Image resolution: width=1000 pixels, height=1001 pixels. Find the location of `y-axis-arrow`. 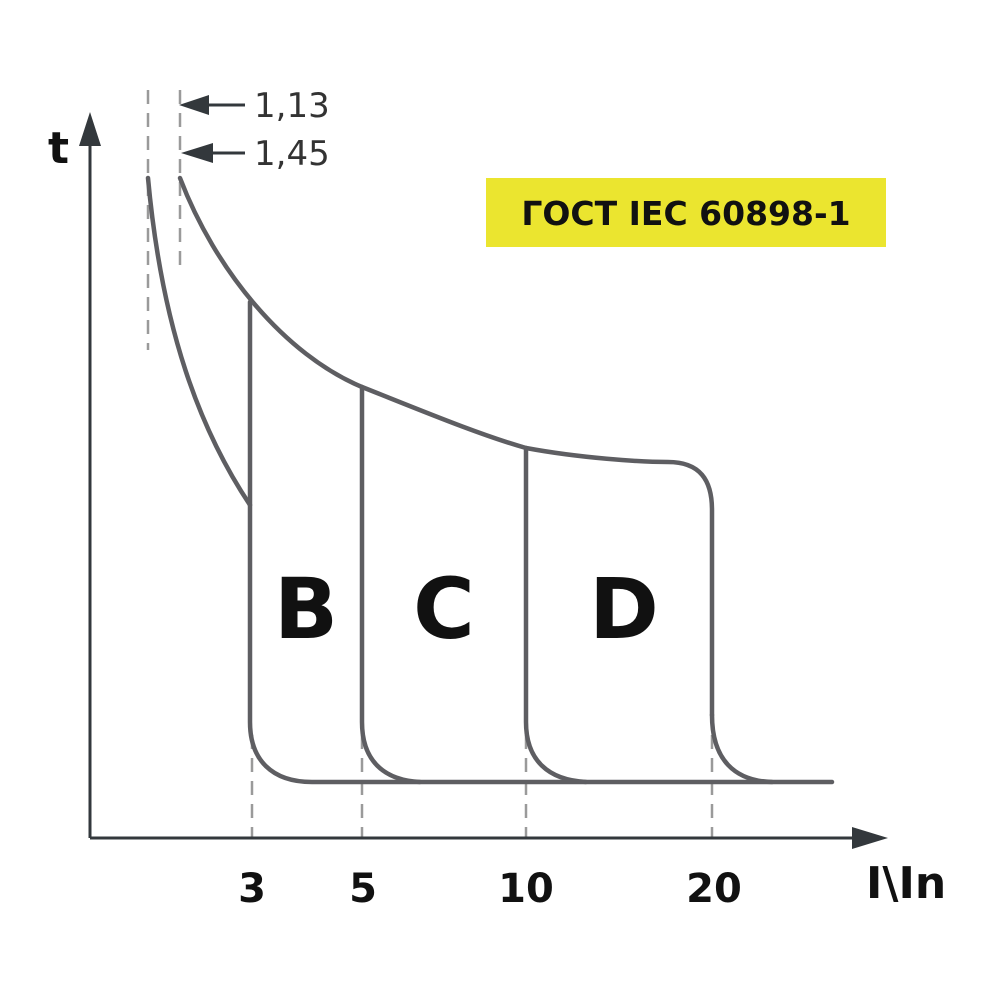

y-axis-arrow is located at coordinates (90, 129).